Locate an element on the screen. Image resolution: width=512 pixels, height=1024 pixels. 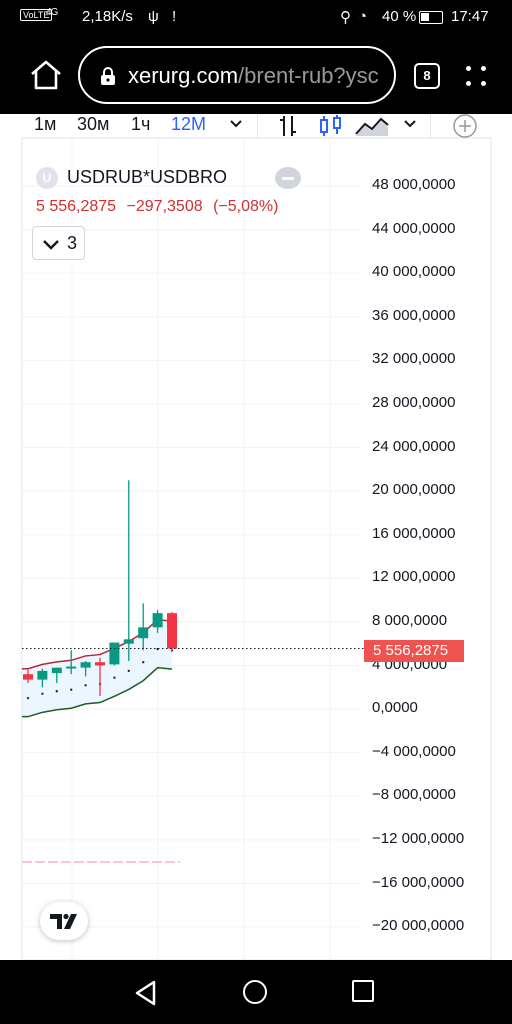
volte-indicator: VoLTE is located at coordinates (36, 15).